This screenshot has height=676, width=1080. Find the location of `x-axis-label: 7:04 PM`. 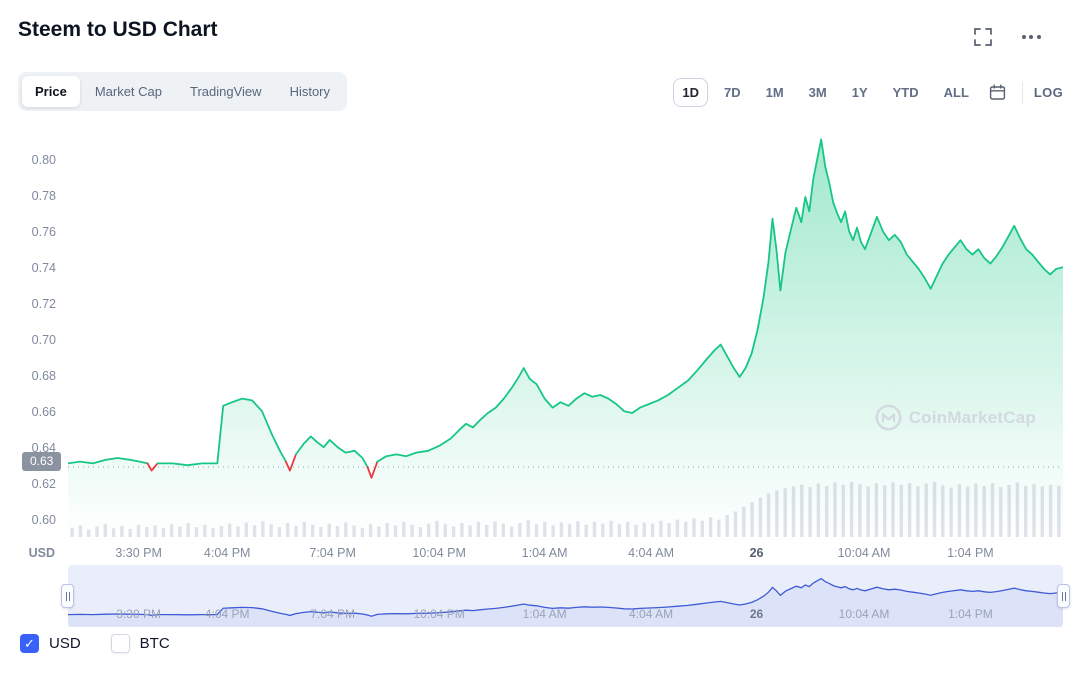

x-axis-label: 7:04 PM is located at coordinates (332, 553).